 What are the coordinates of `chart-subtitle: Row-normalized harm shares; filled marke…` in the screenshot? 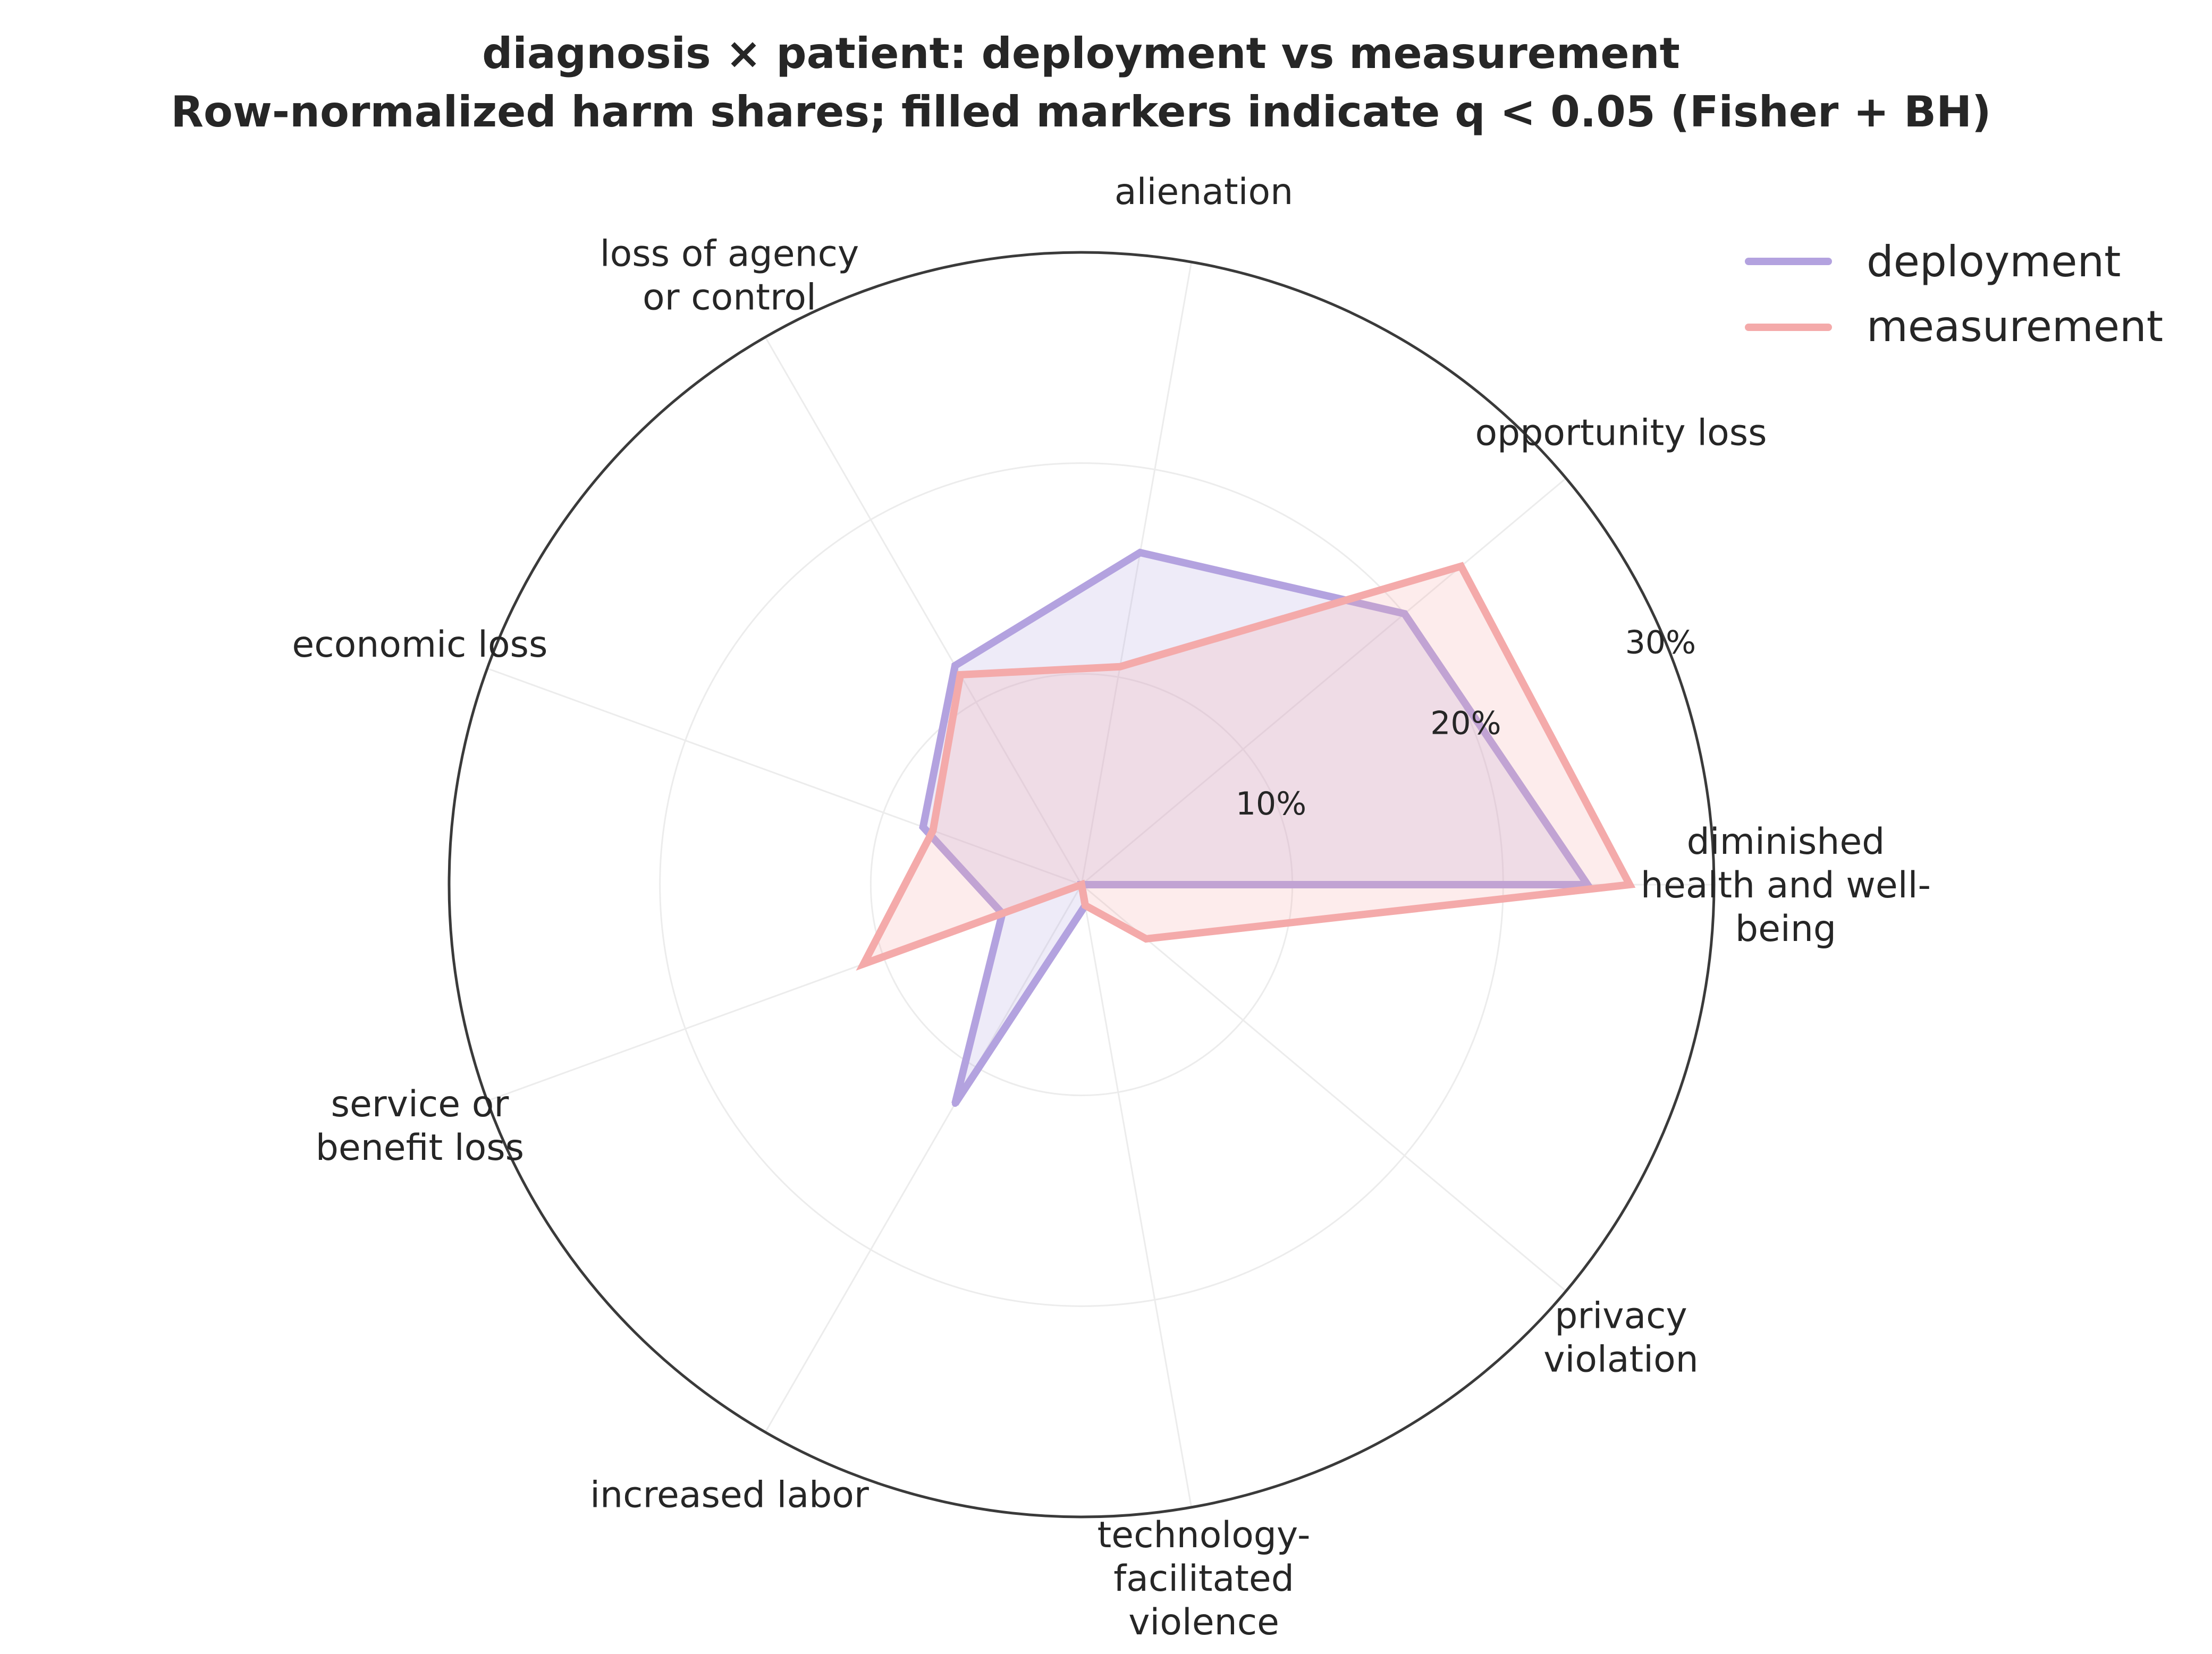 It's located at (1081, 112).